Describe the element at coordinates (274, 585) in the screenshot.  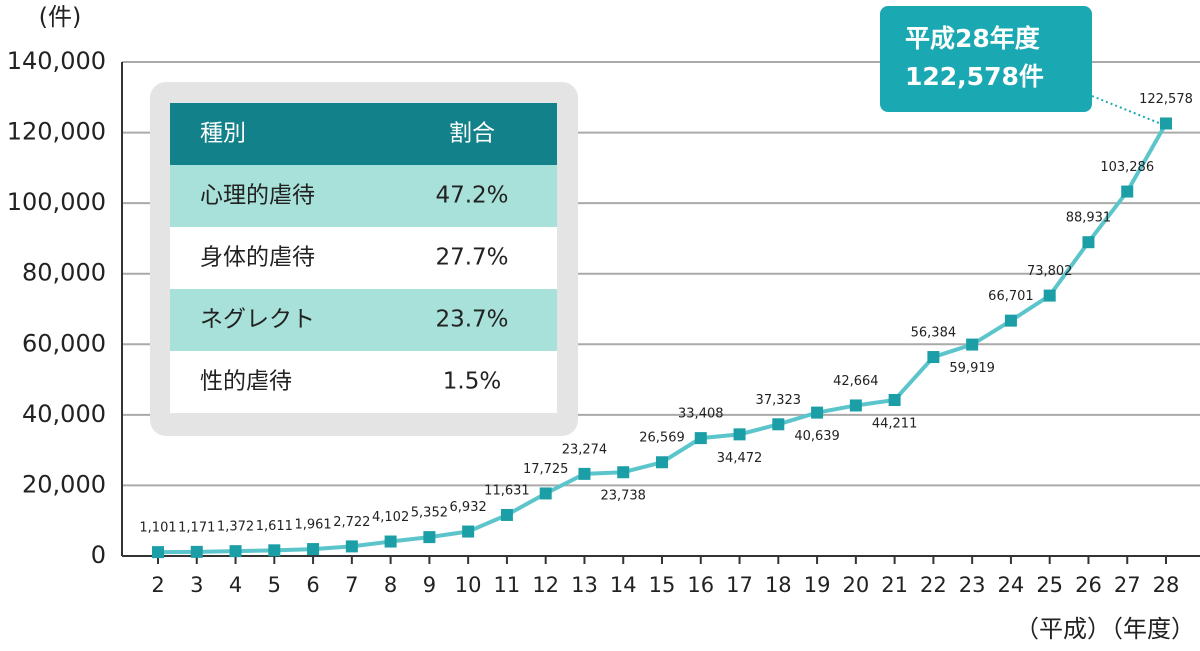
I see `x-tick-label: 5` at that location.